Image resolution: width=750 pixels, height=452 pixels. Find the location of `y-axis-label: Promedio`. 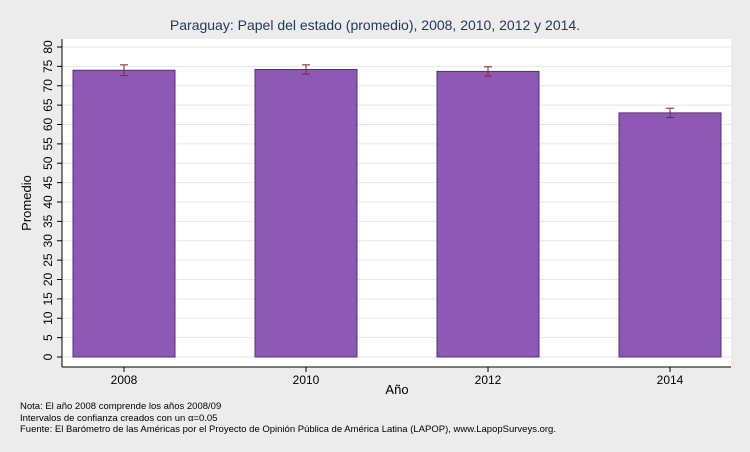

y-axis-label: Promedio is located at coordinates (26, 203).